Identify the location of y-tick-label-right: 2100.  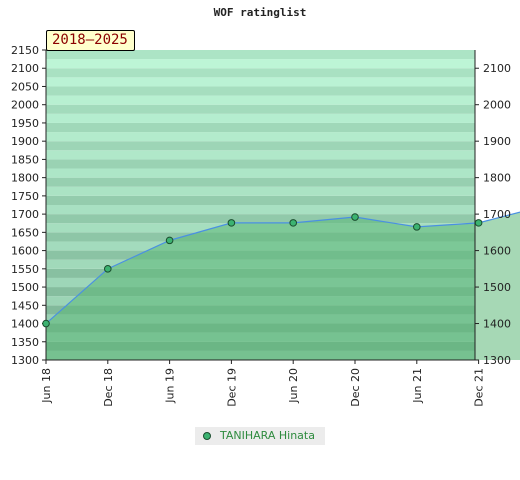
(497, 68).